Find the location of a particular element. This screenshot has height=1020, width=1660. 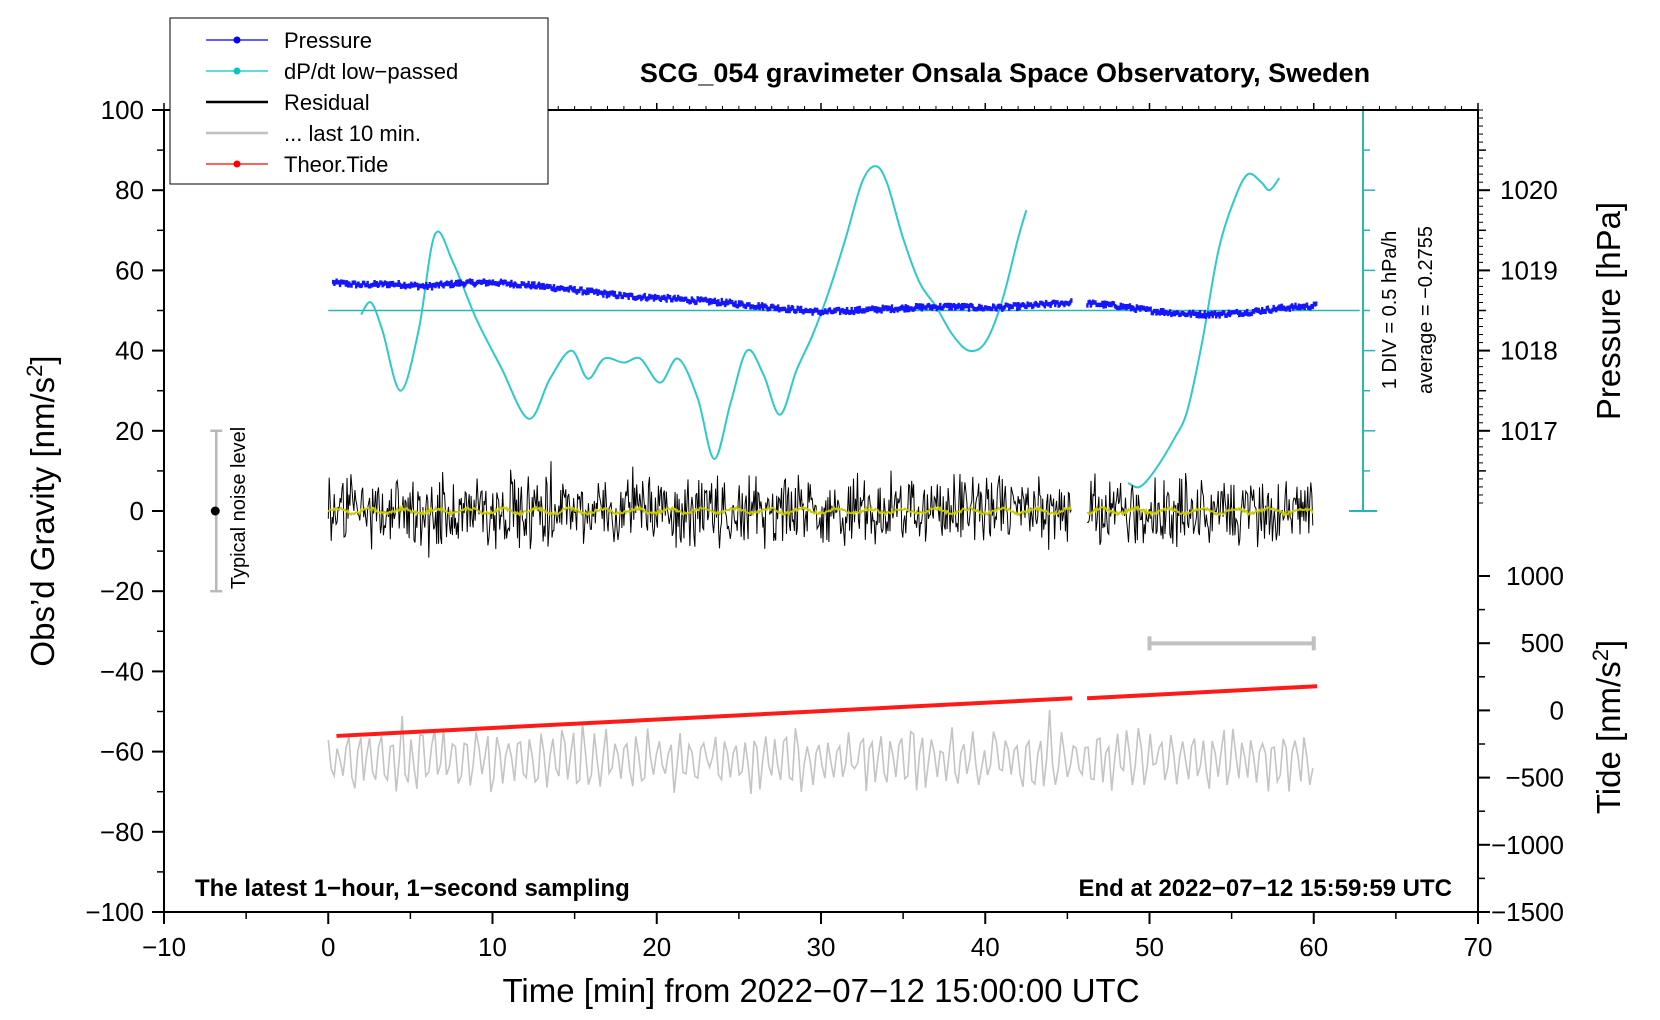

last-10-min-series is located at coordinates (820, 751).